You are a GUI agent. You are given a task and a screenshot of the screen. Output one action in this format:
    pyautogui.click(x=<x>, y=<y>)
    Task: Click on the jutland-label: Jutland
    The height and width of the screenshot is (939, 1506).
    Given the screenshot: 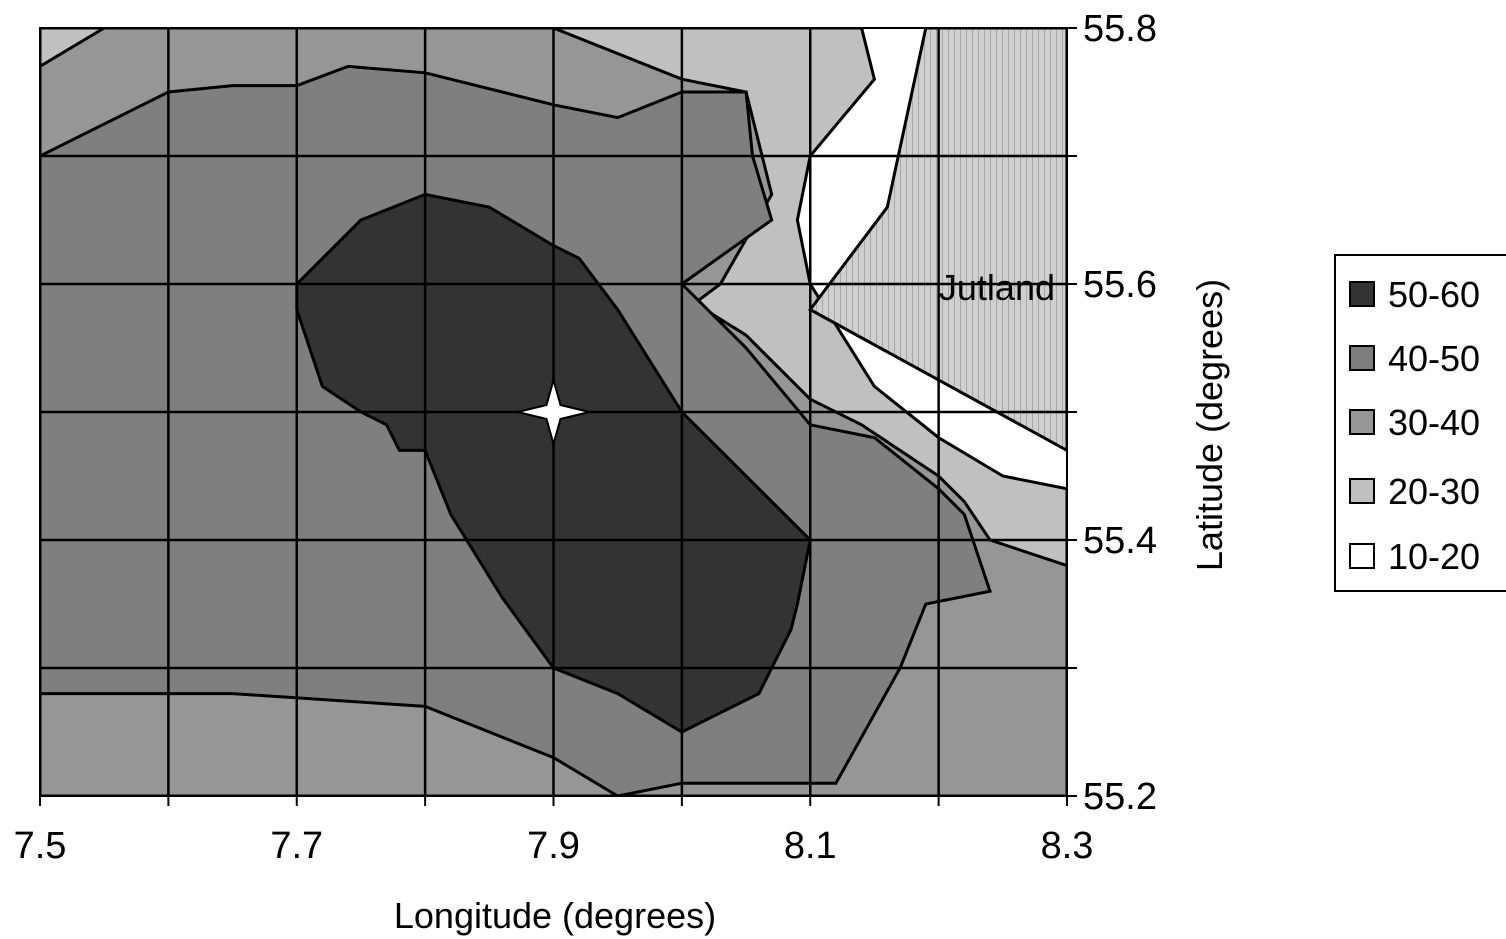 What is the action you would take?
    pyautogui.click(x=997, y=287)
    